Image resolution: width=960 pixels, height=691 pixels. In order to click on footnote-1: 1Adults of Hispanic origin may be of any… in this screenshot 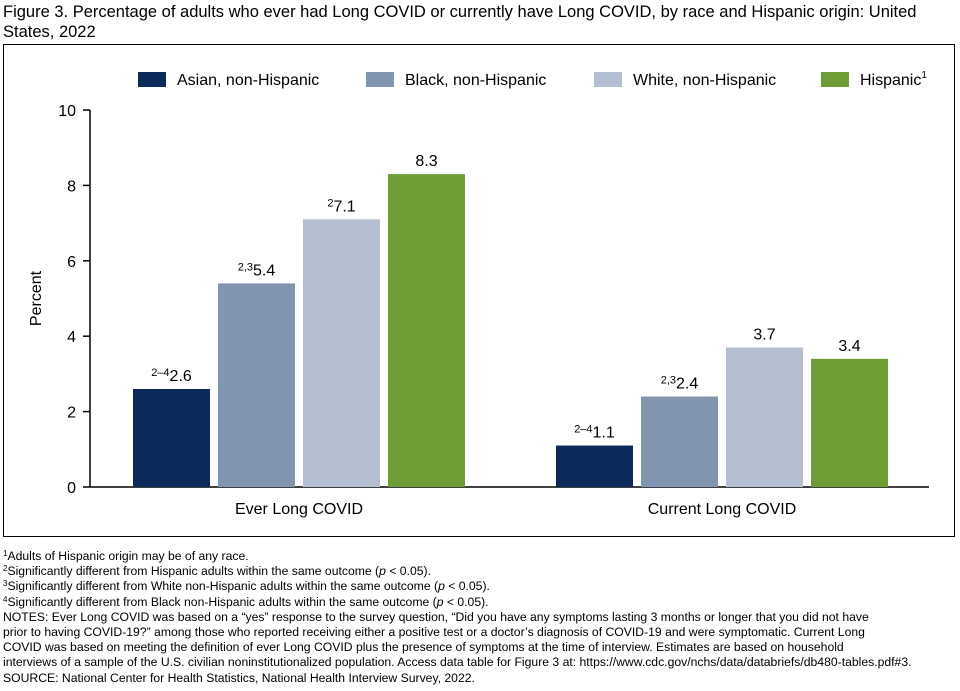, I will do `click(480, 556)`.